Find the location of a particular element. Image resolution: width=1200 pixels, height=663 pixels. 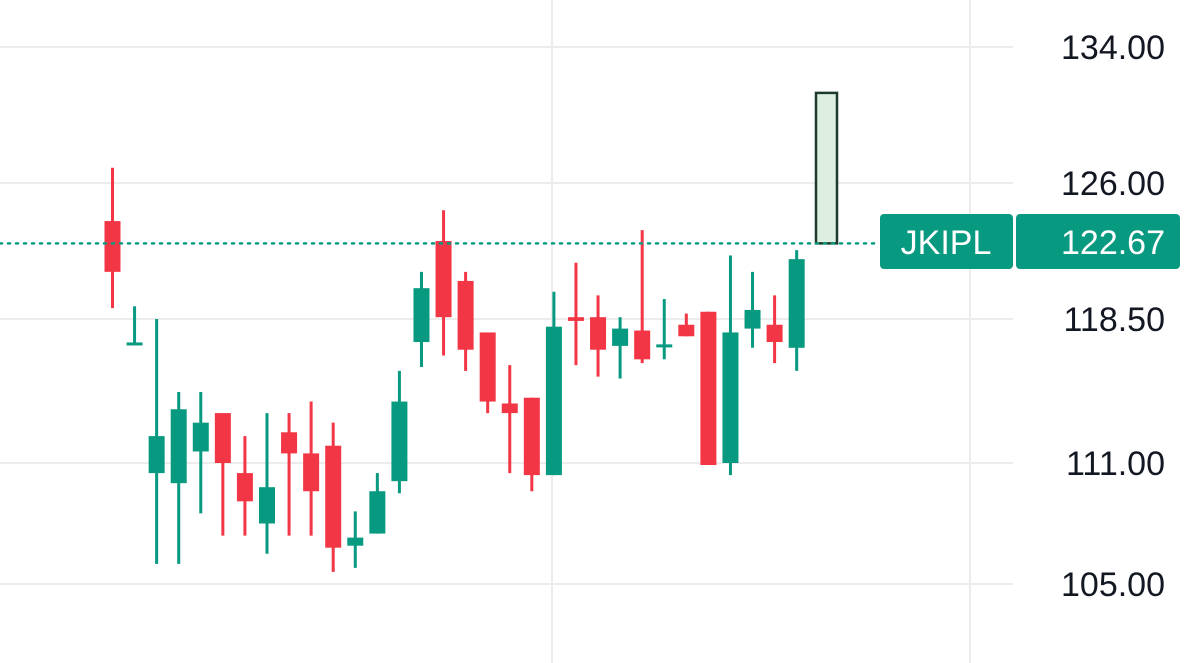

symbol-label: JKIPL is located at coordinates (946, 243).